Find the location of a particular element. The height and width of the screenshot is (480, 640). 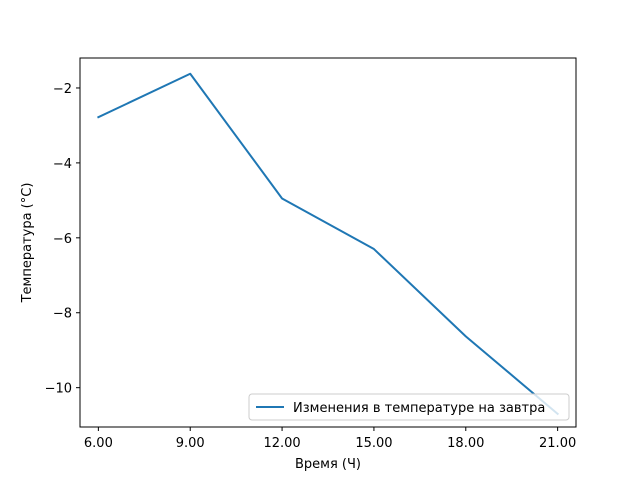

x-tick-label: 15.00 is located at coordinates (373, 443).